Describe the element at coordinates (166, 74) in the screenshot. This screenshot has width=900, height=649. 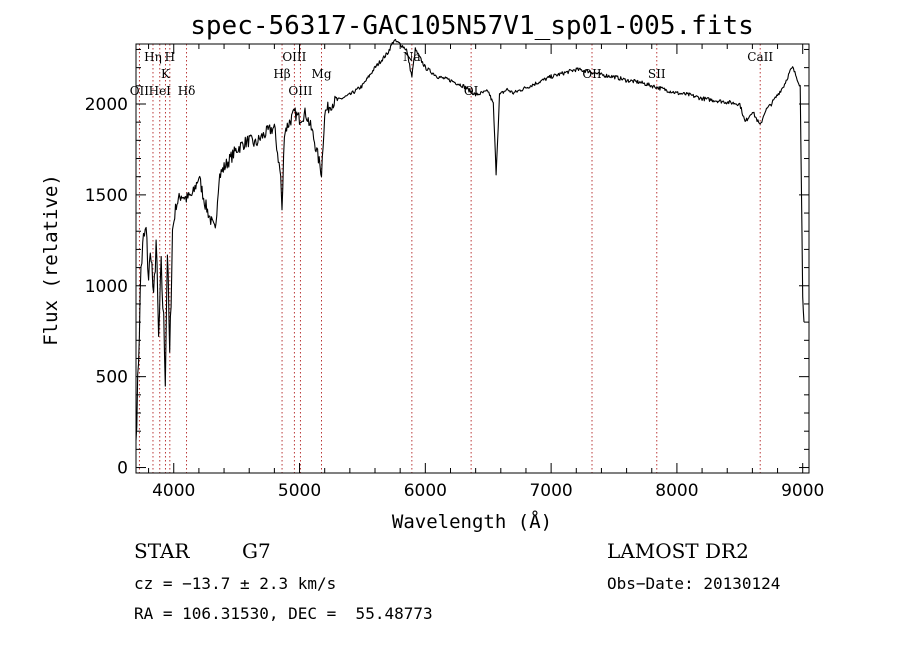
I see `spectral-line-label: K` at that location.